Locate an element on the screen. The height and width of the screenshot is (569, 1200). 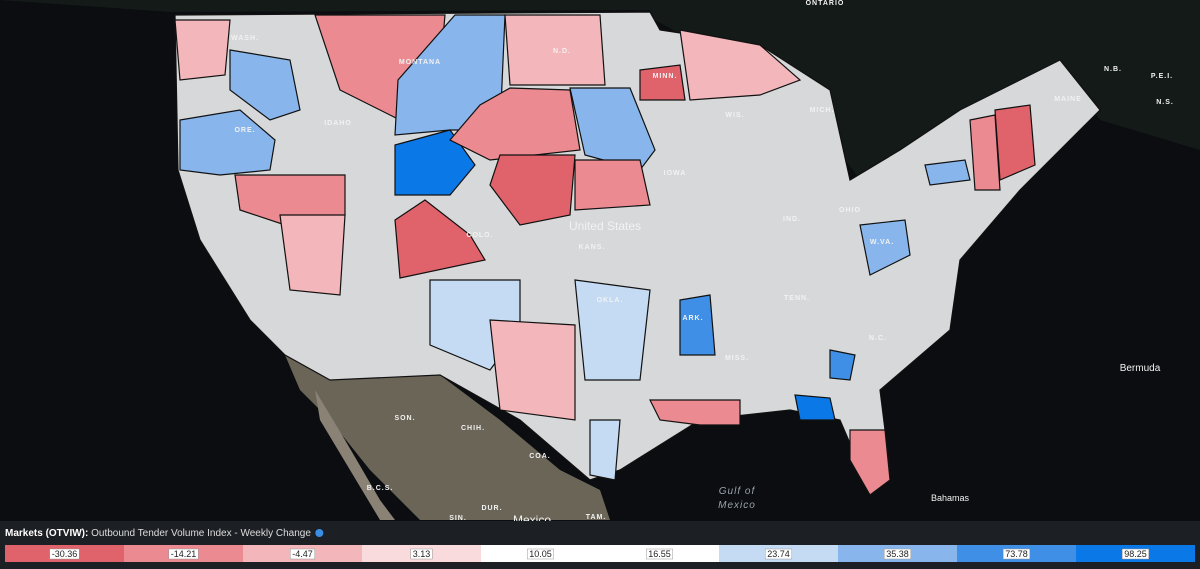
info-icon is located at coordinates (319, 533).